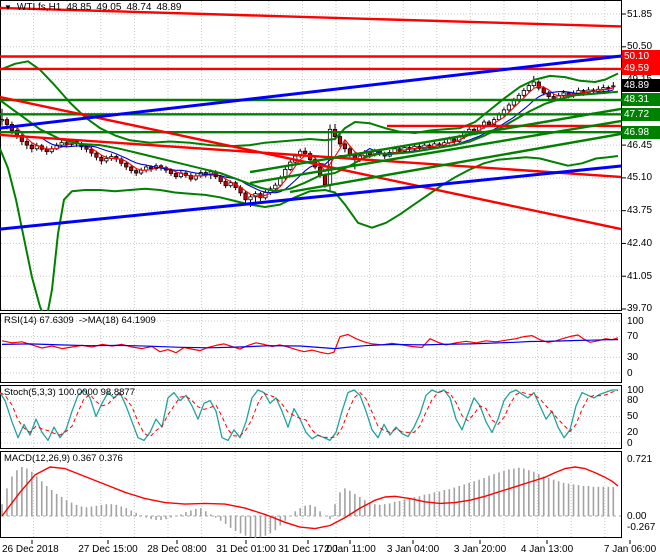 The image size is (660, 560). Describe the element at coordinates (39, 7) in the screenshot. I see `symbol-name: WTI.fs,H1` at that location.